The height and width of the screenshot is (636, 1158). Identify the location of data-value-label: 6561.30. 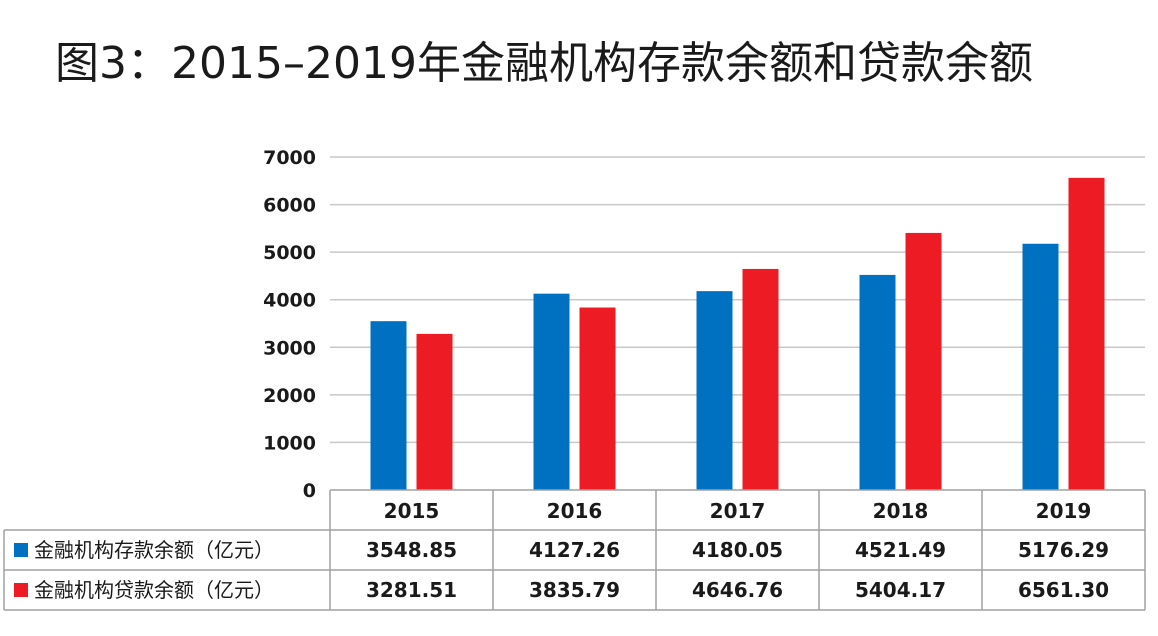
(1063, 590).